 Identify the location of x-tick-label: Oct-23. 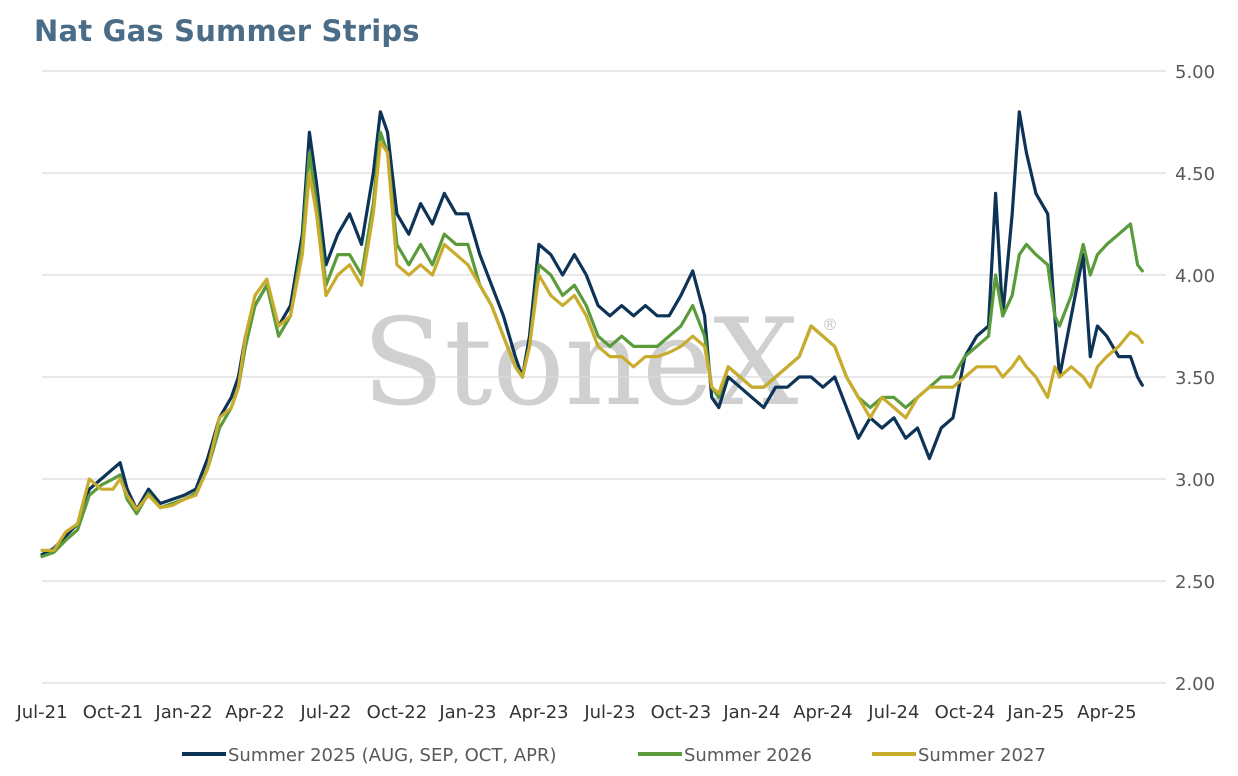
(681, 712).